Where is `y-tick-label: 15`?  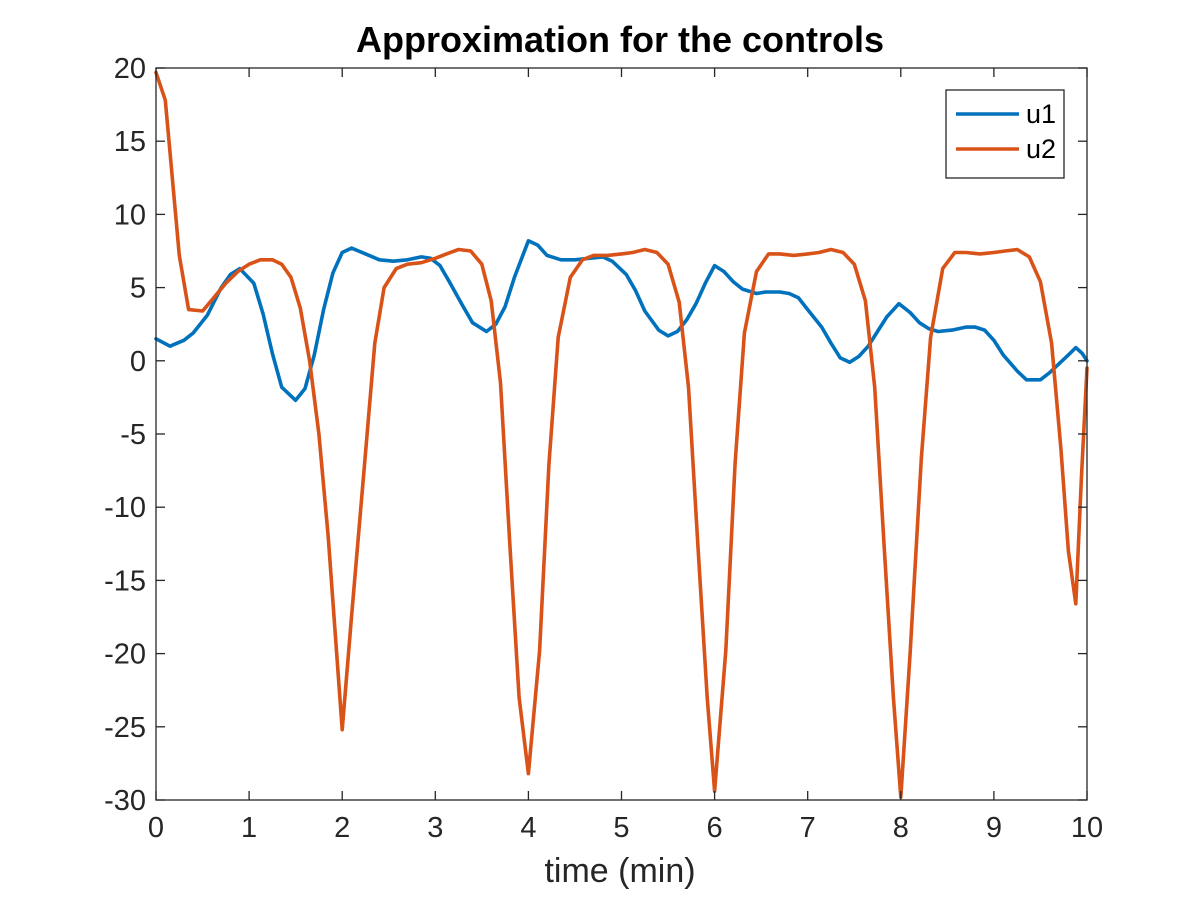 y-tick-label: 15 is located at coordinates (130, 142).